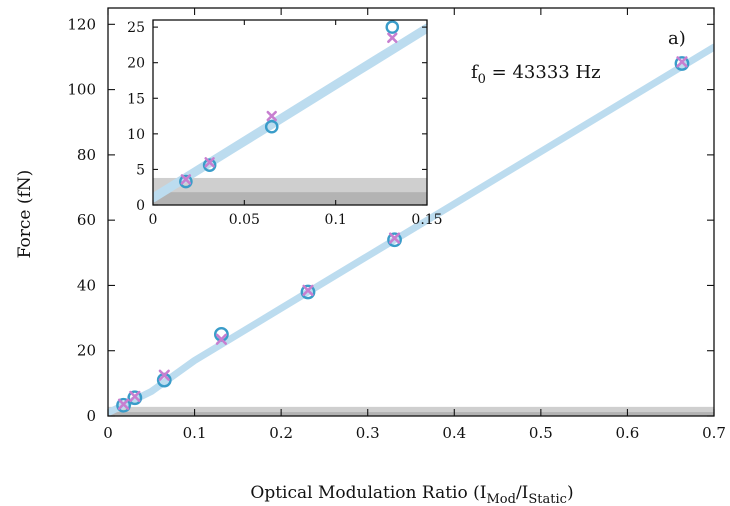 This screenshot has height=506, width=730. Describe the element at coordinates (482, 79) in the screenshot. I see `frequency-annotation-sub: 0` at that location.